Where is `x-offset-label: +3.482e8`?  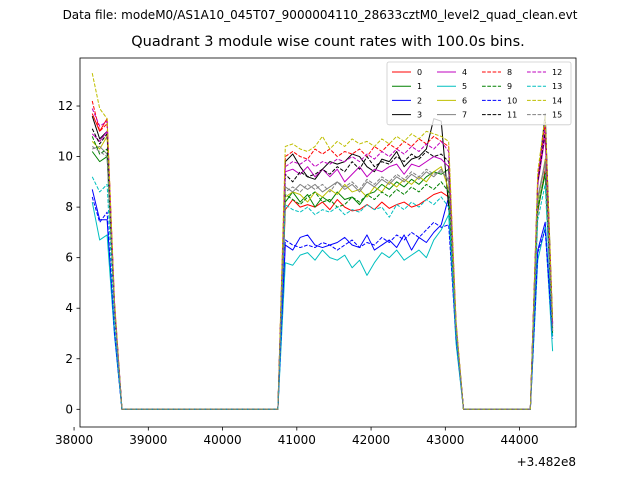
x-offset-label: +3.482e8 is located at coordinates (546, 462).